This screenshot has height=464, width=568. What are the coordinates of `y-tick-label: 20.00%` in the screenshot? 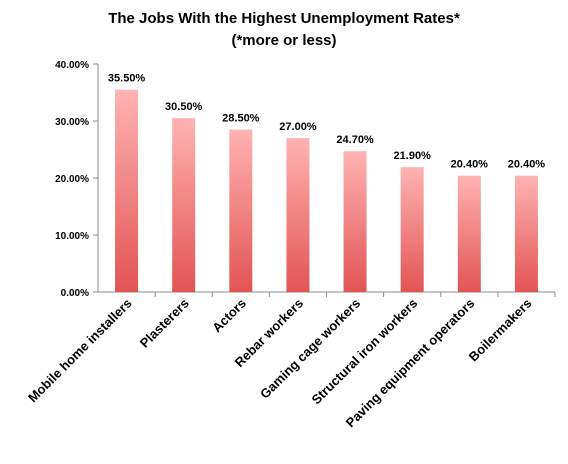 It's located at (72, 179).